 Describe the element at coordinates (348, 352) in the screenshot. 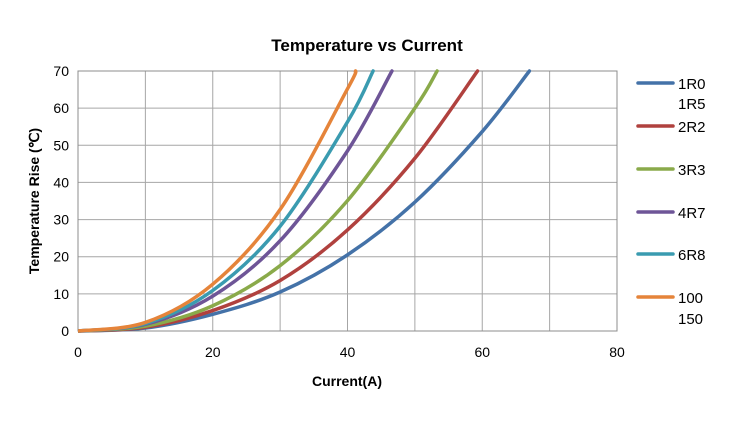

I see `x-tick-label: 40` at that location.